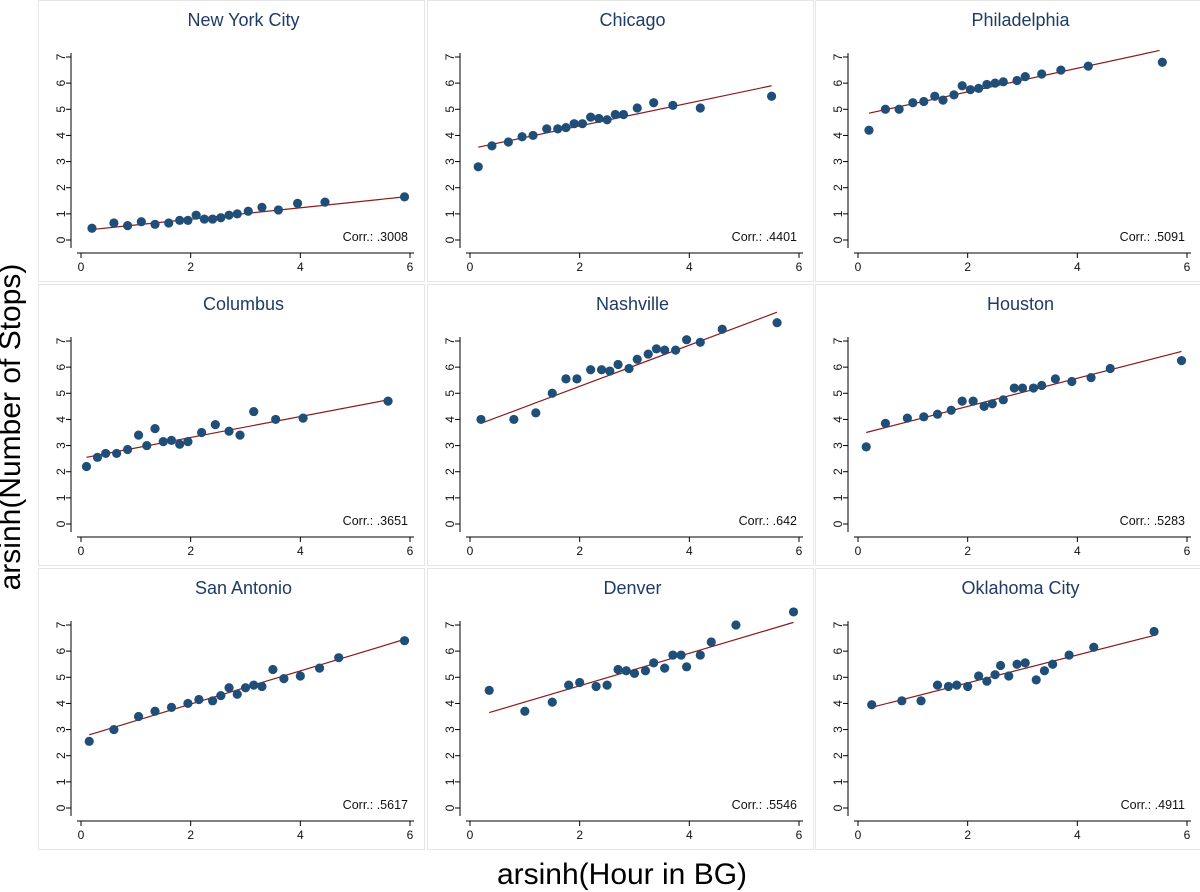 Image resolution: width=1200 pixels, height=892 pixels. What do you see at coordinates (622, 874) in the screenshot?
I see `x-axis-title: arsinh(Hour in BG)` at bounding box center [622, 874].